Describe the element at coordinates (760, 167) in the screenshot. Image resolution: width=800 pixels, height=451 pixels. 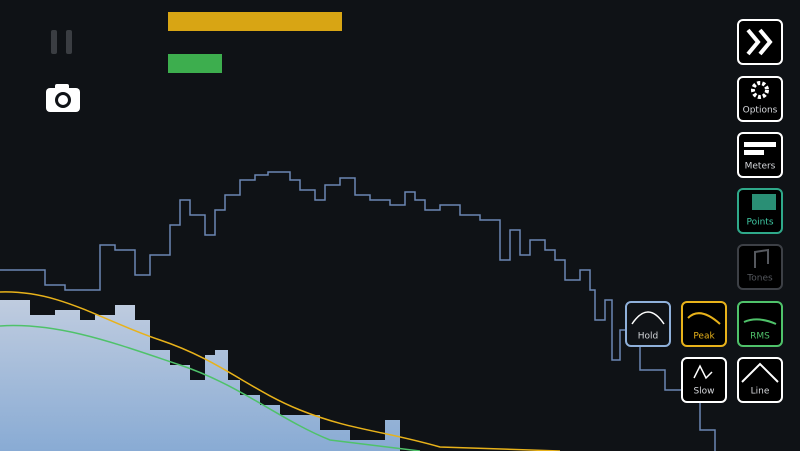
I see `button-label: Meters` at that location.